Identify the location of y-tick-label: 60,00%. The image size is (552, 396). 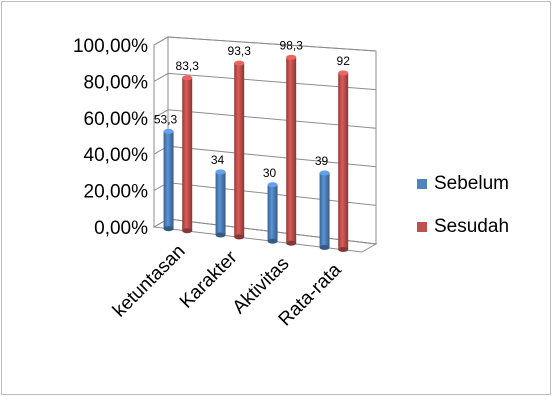
(116, 119).